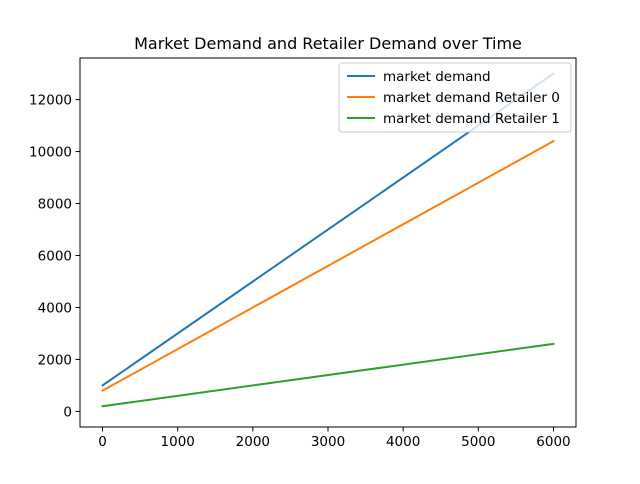 This screenshot has height=484, width=640. I want to click on y-tick-label: 4000, so click(55, 308).